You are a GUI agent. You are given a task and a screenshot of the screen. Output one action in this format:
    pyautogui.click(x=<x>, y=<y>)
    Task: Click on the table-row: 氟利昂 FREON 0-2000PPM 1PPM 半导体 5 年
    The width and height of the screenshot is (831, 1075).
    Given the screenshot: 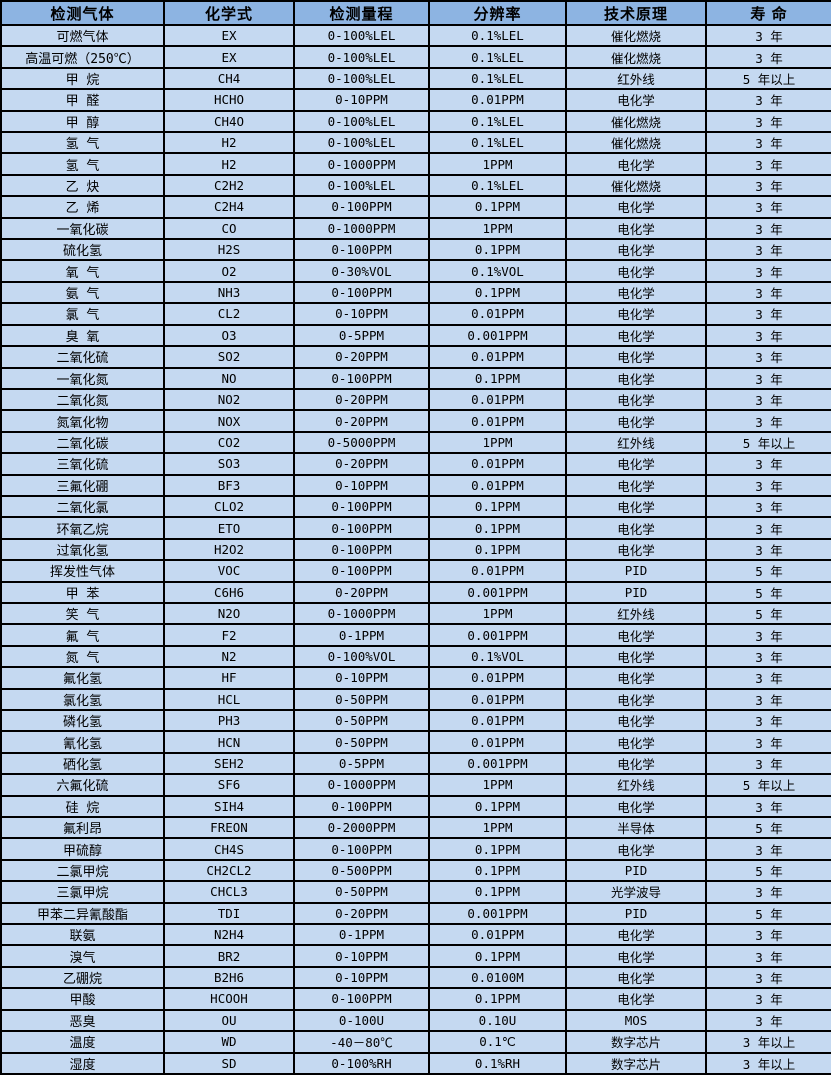 What is the action you would take?
    pyautogui.click(x=415, y=828)
    